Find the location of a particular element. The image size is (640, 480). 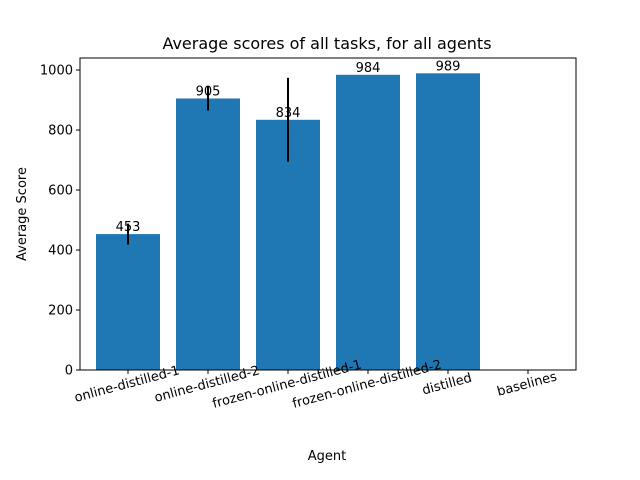

y-tick-label-200: 200 is located at coordinates (60, 311).